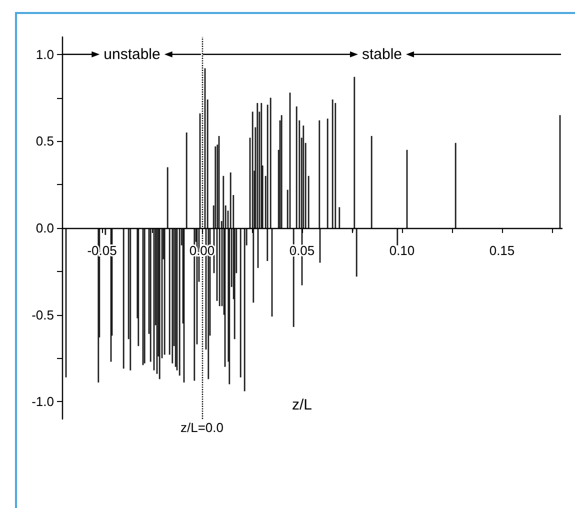  What do you see at coordinates (43, 402) in the screenshot?
I see `y-tick-label: -1.0` at bounding box center [43, 402].